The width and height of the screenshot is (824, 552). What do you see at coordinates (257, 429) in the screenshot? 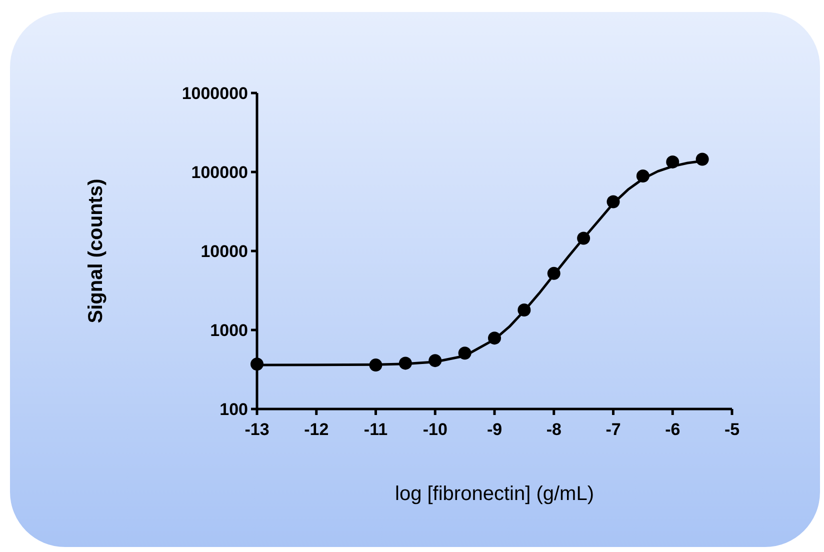
I see `x-tick-label: -13` at bounding box center [257, 429].